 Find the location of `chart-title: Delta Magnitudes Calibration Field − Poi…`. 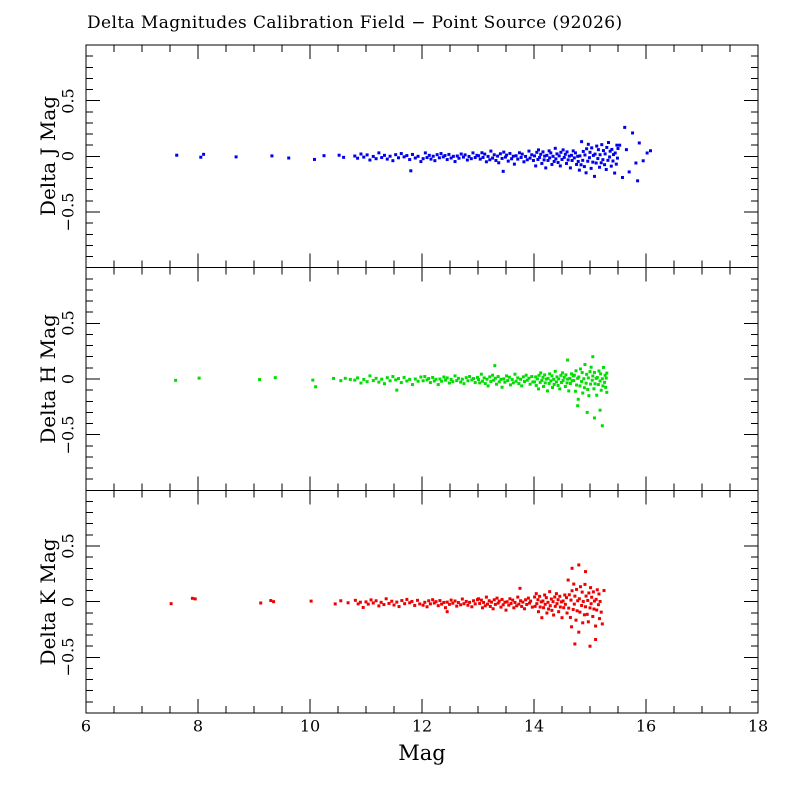

chart-title: Delta Magnitudes Calibration Field − Poi… is located at coordinates (355, 23).